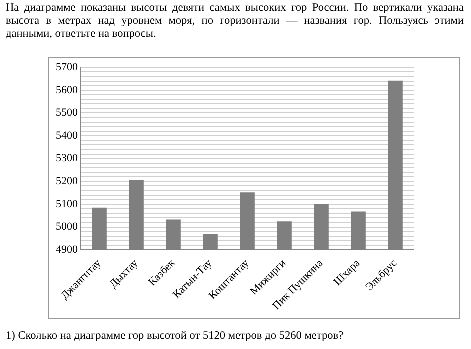 The width and height of the screenshot is (471, 349). I want to click on chart-title: На диаграмме показаны высоты девяти самых высоких гор России. По вертикали указана высота в метрах над уровнем моря, по горизонтали — названия гор. Пользуясь этими данными, ответьте на вопросы., so click(235, 21).